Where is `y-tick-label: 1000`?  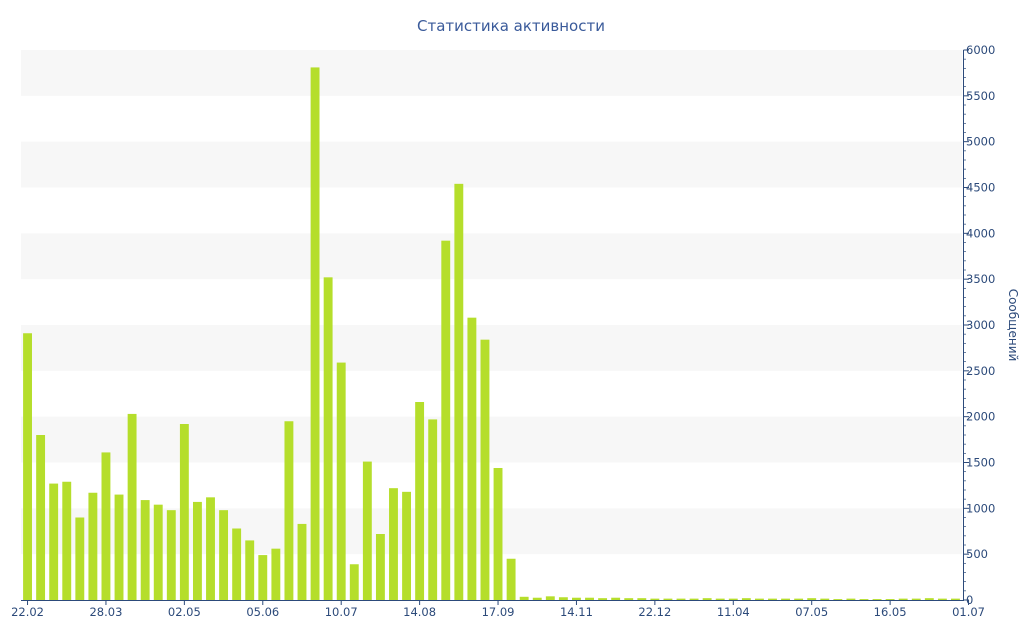
y-tick-label: 1000 is located at coordinates (980, 508).